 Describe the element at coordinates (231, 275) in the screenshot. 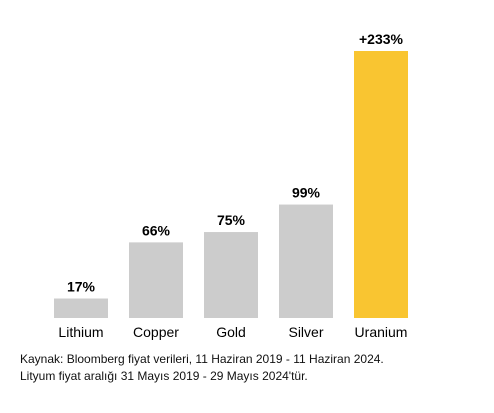

I see `bar-gold` at that location.